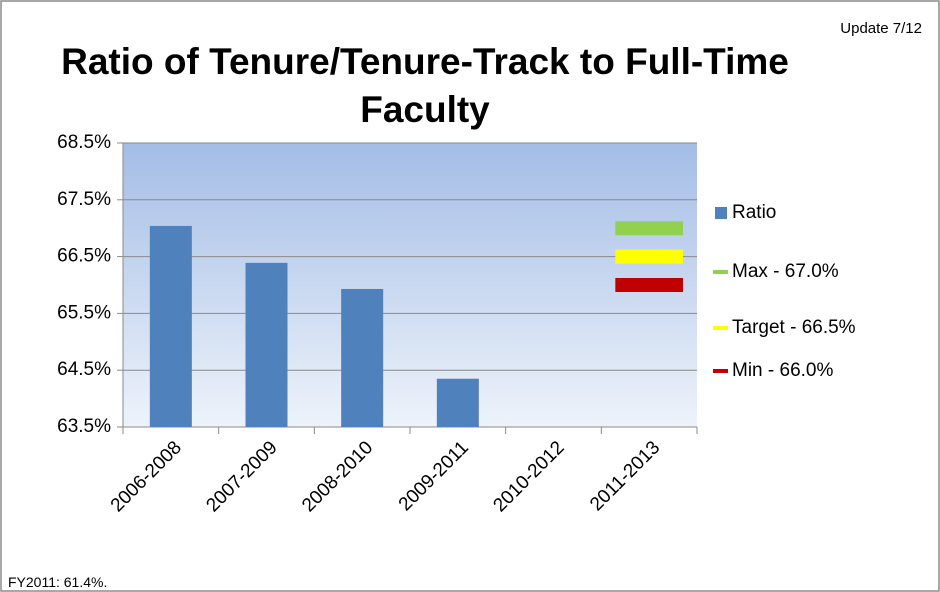 This screenshot has height=592, width=940. What do you see at coordinates (881, 28) in the screenshot?
I see `update-note: Update 7/12` at bounding box center [881, 28].